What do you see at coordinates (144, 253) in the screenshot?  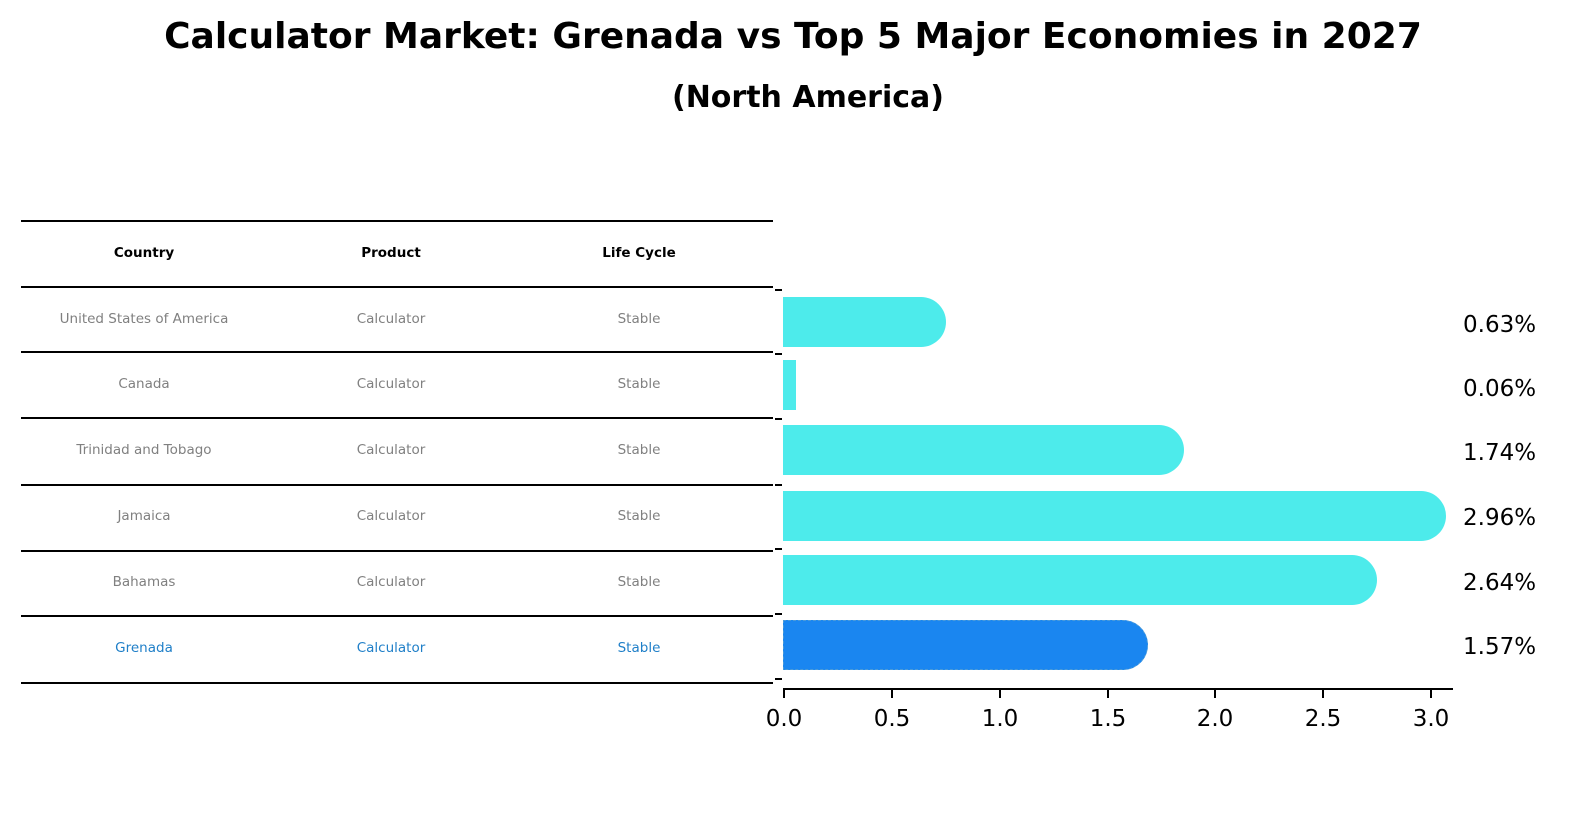 I see `column-header-country: Country` at bounding box center [144, 253].